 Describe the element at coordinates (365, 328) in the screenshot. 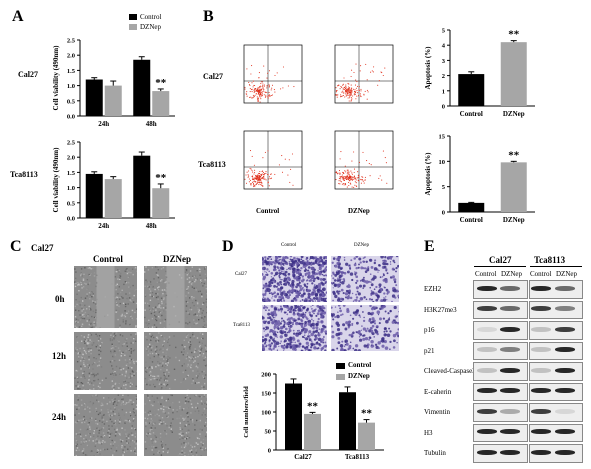

I see `transwell-image-tca8113-dznep` at that location.